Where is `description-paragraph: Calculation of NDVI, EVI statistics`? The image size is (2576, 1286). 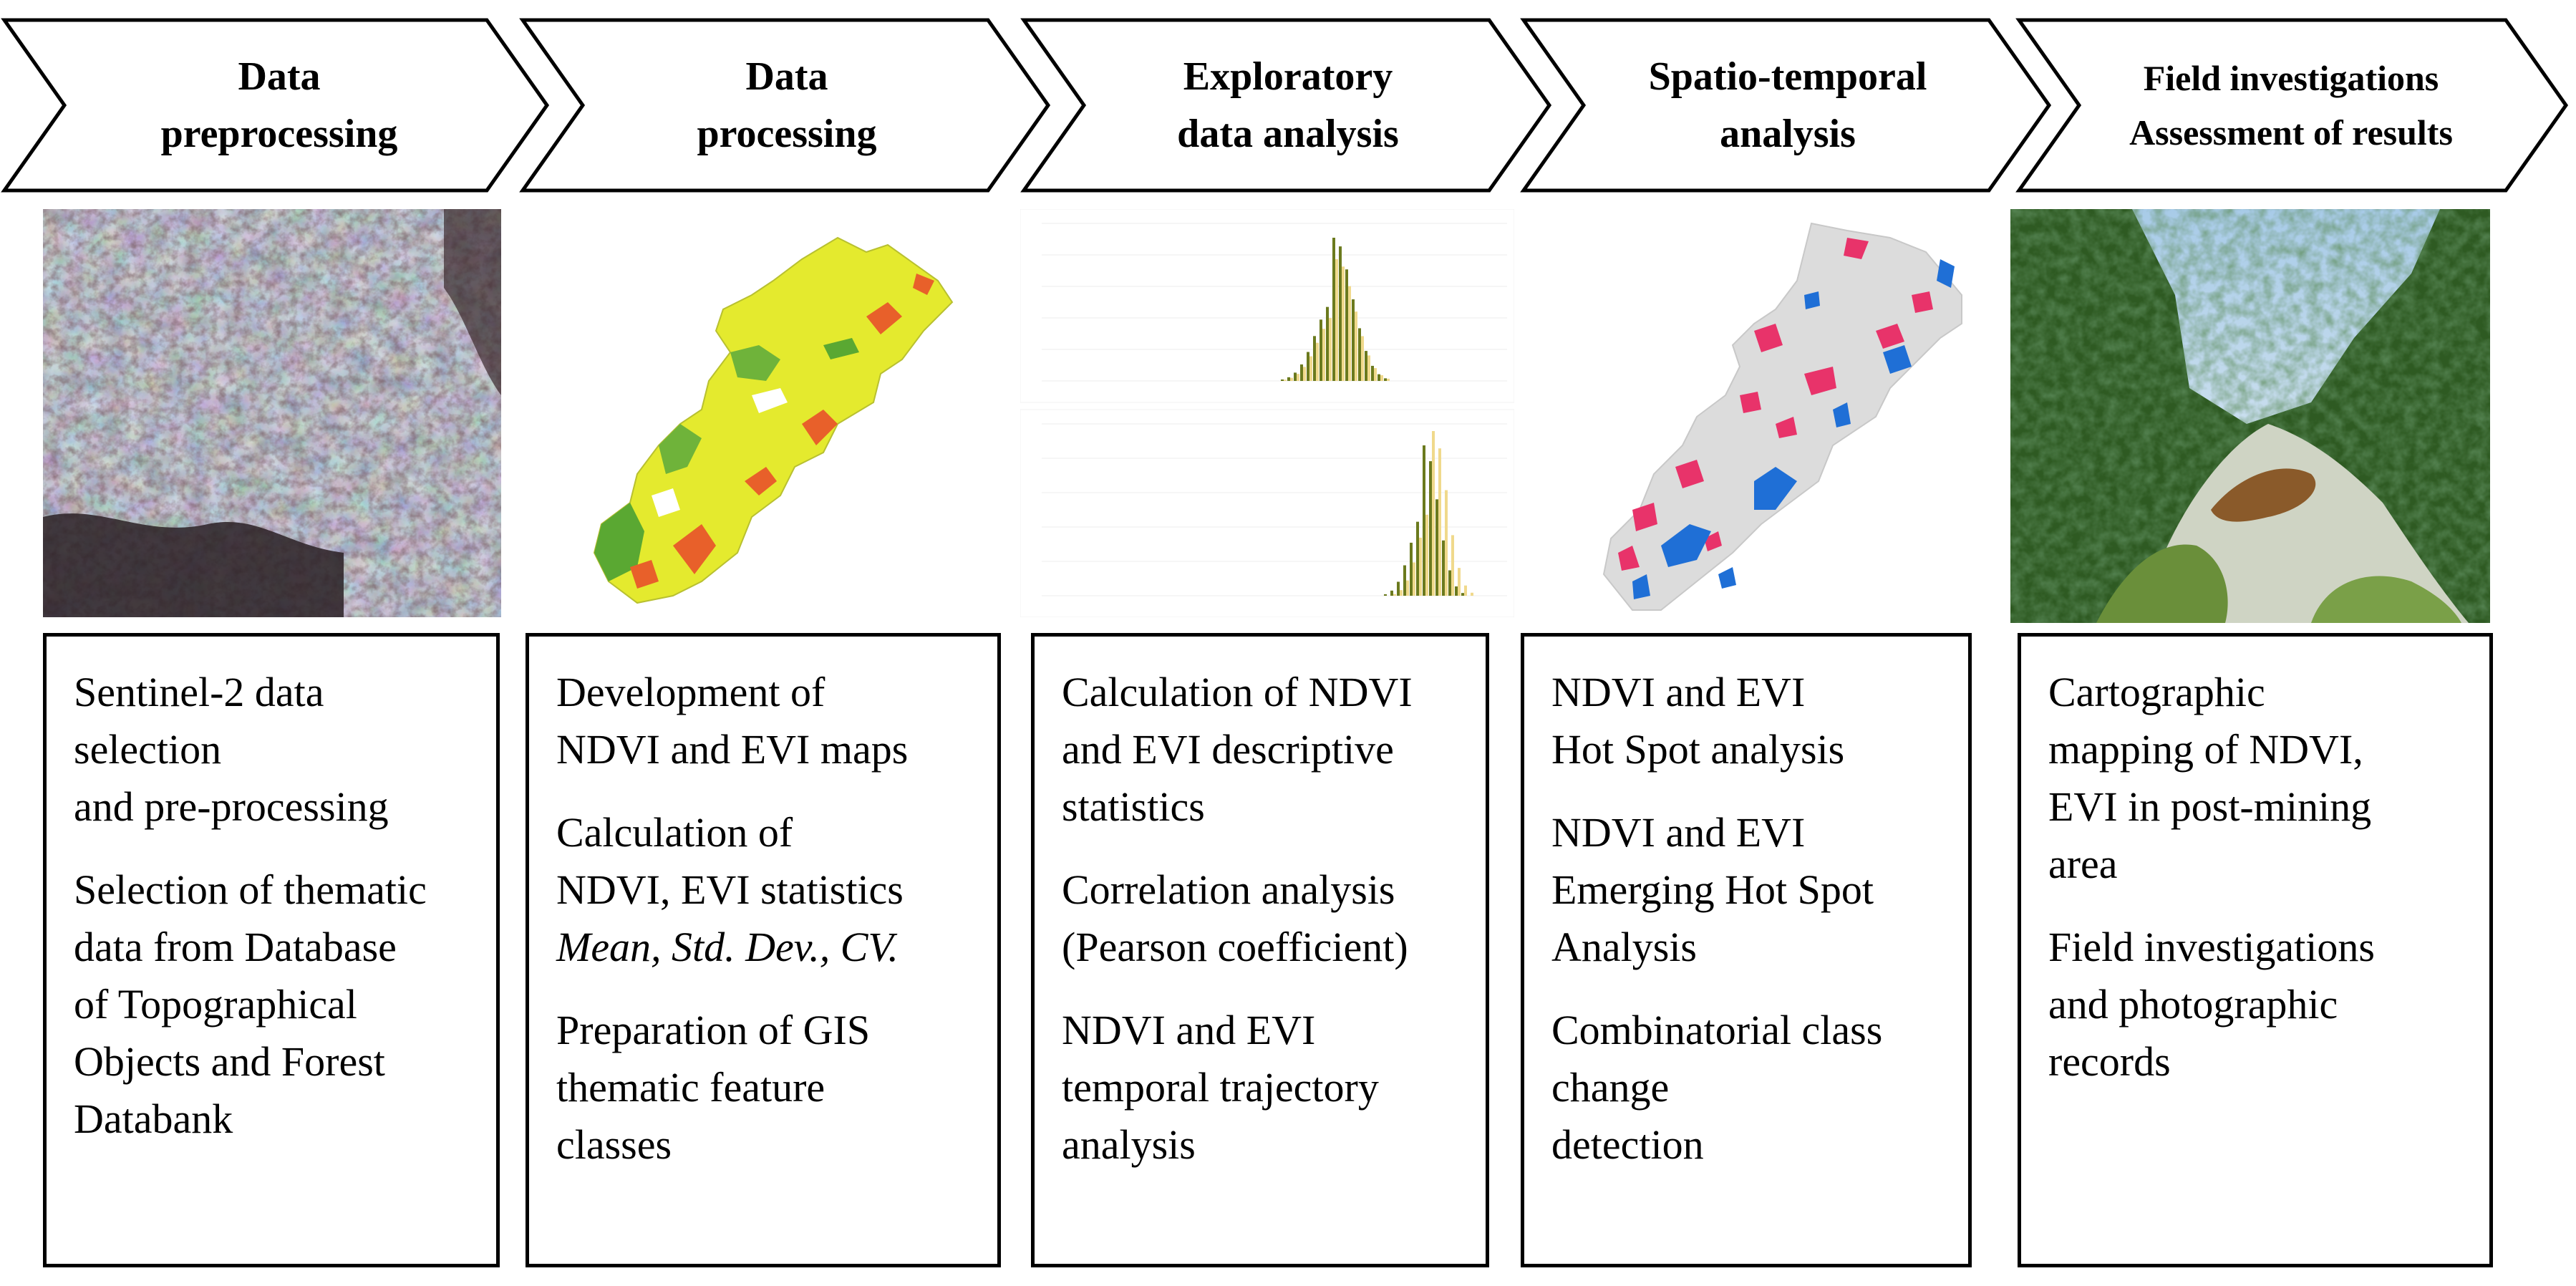
description-paragraph: Calculation of NDVI, EVI statistics is located at coordinates (730, 861).